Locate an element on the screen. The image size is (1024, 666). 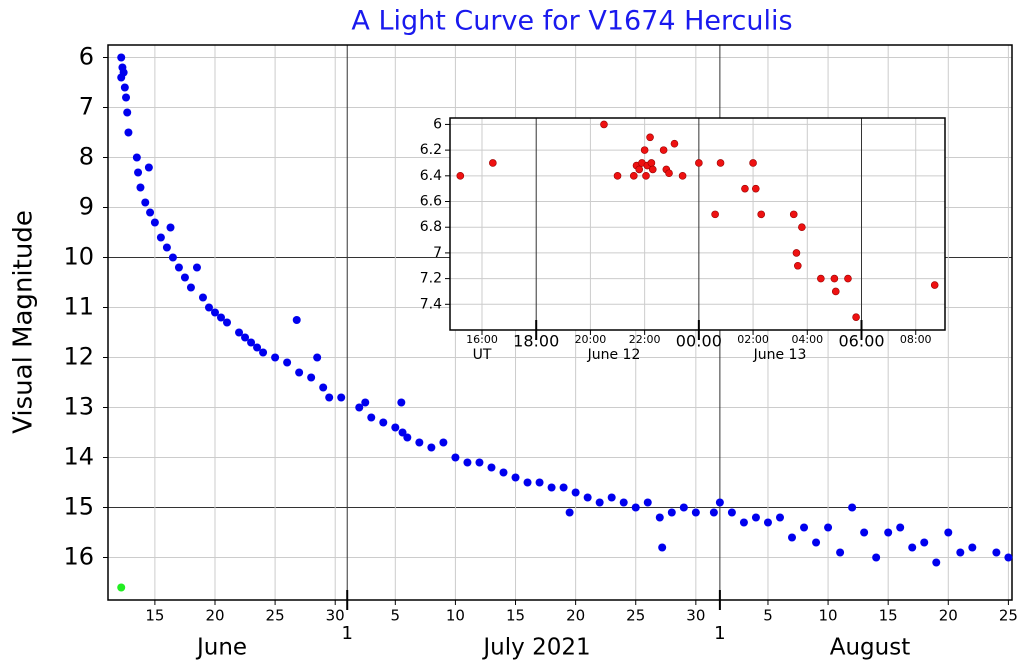
x-tick-label: 02:00 is located at coordinates (753, 339).